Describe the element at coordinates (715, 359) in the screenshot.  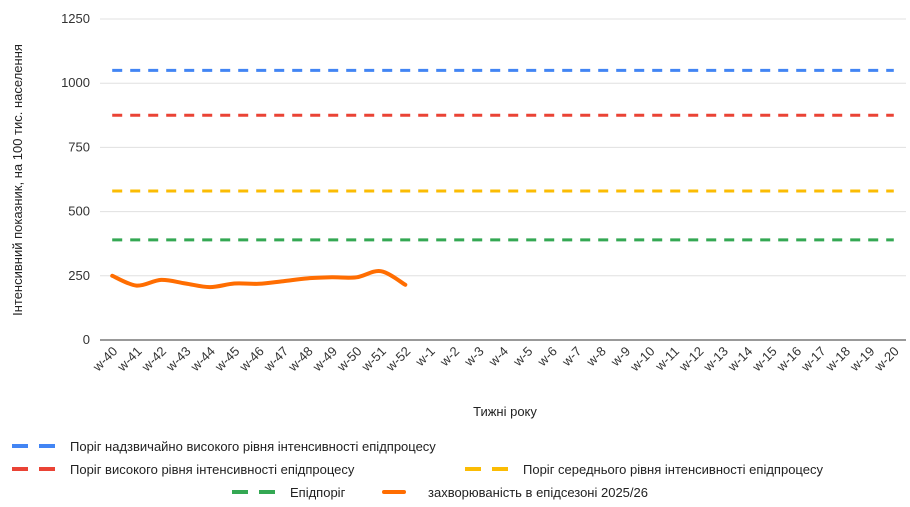
I see `x-tick-label: w-13` at that location.